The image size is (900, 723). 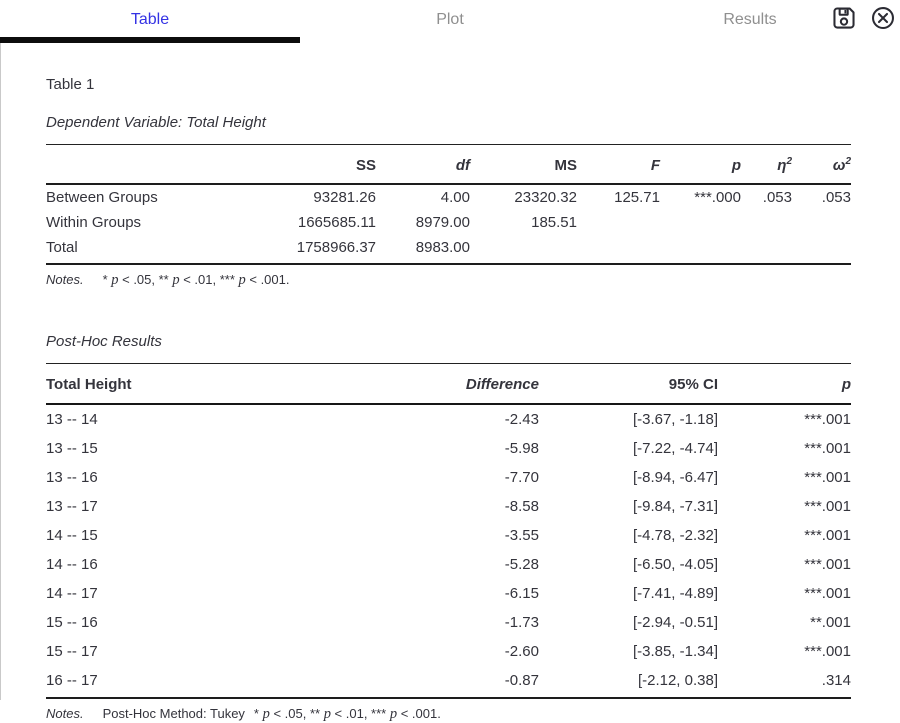 I want to click on comparison-cell: 13 -- 15, so click(x=72, y=448).